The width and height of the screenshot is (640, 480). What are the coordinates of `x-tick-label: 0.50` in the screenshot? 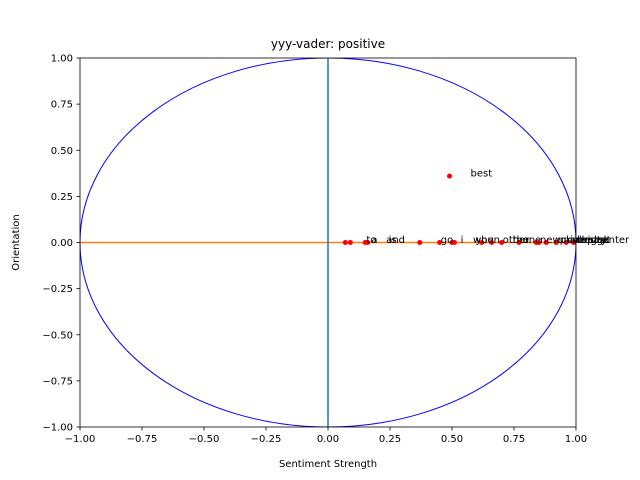 It's located at (452, 439).